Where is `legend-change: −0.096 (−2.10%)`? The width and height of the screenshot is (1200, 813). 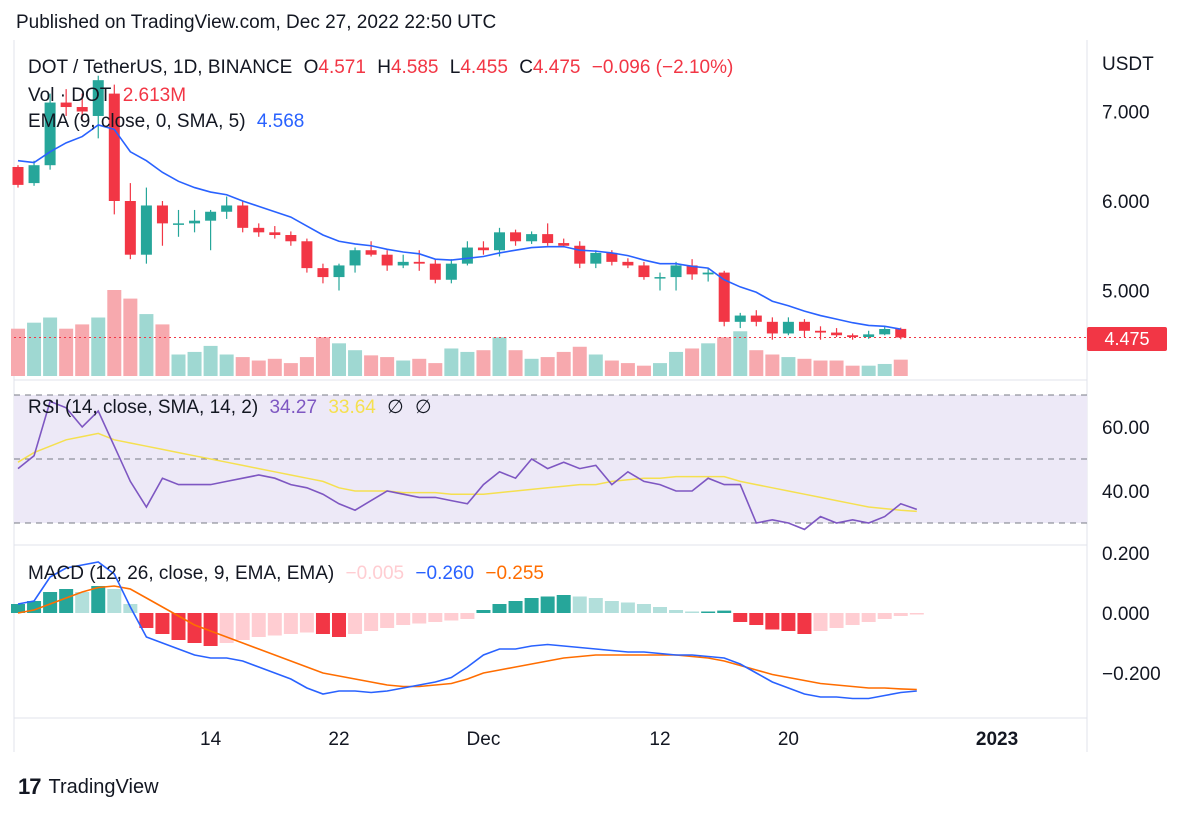 legend-change: −0.096 (−2.10%) is located at coordinates (662, 67).